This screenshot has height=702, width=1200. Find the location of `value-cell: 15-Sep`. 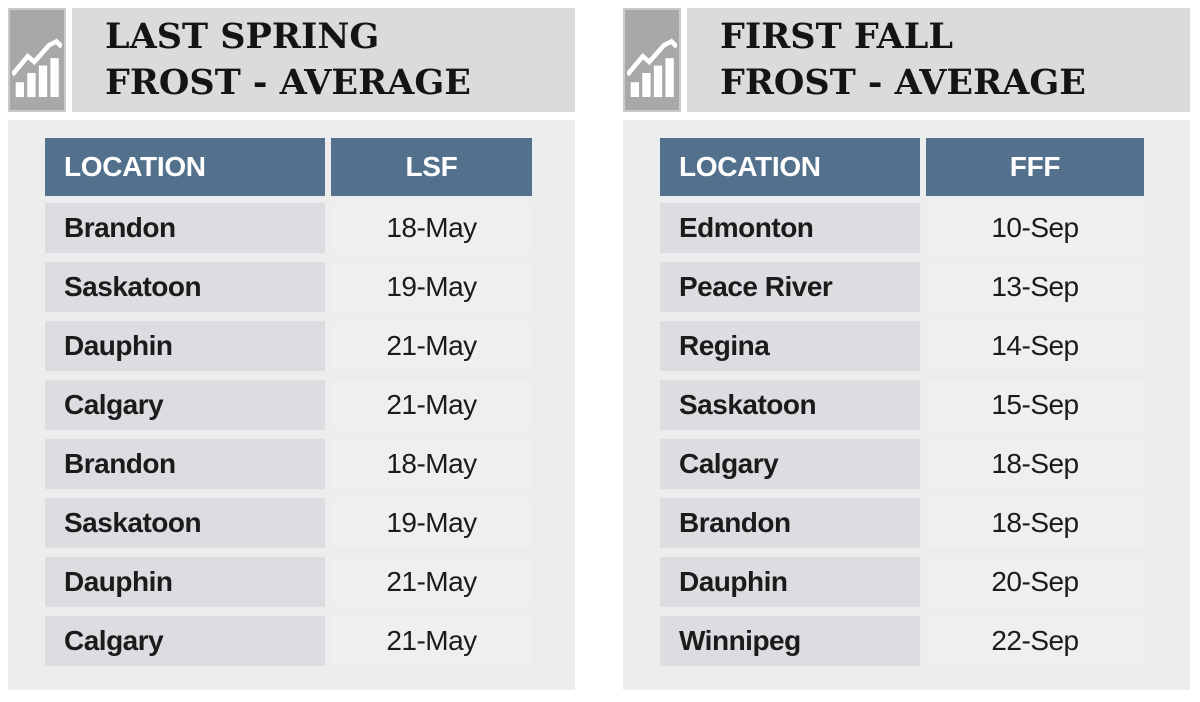

value-cell: 15-Sep is located at coordinates (1035, 405).